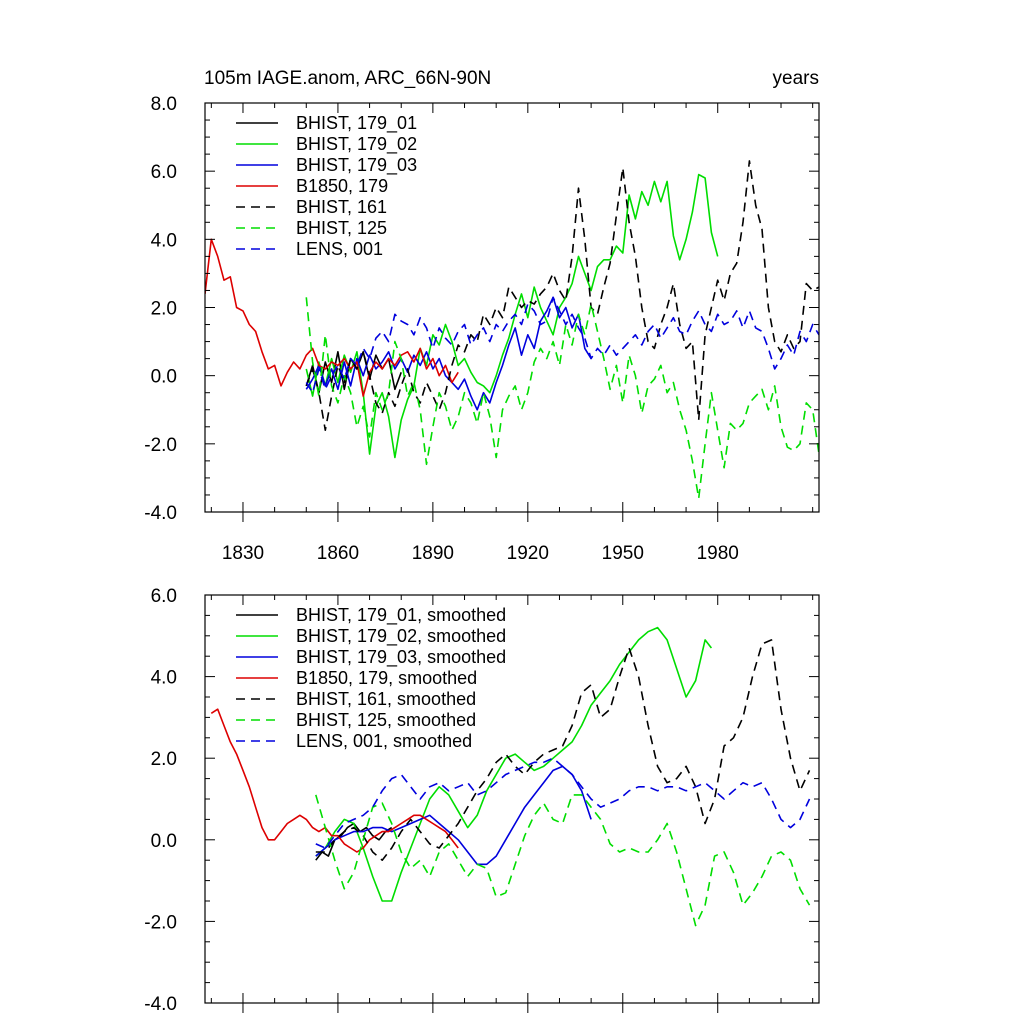 This screenshot has width=1024, height=1024. What do you see at coordinates (384, 741) in the screenshot?
I see `legend-entry: LENS, 001, smoothed` at bounding box center [384, 741].